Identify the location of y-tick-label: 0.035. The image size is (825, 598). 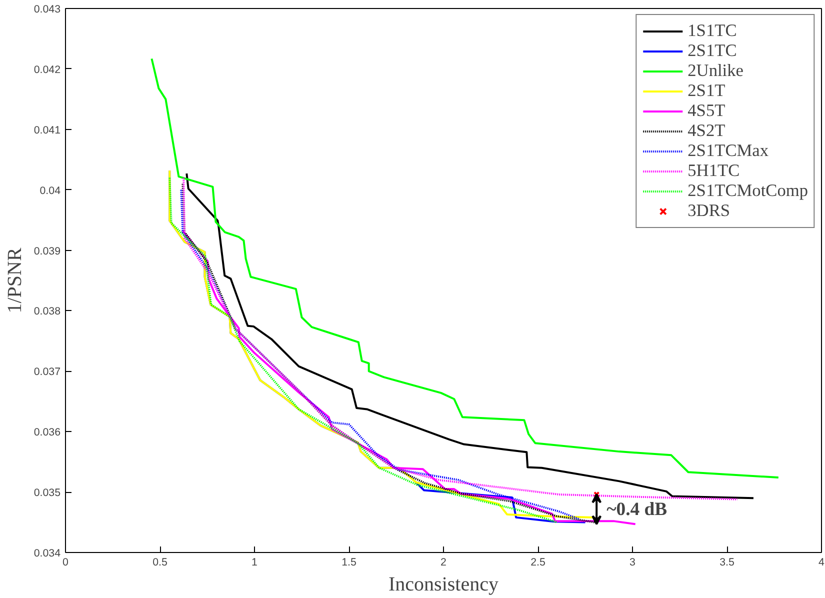
(47, 493).